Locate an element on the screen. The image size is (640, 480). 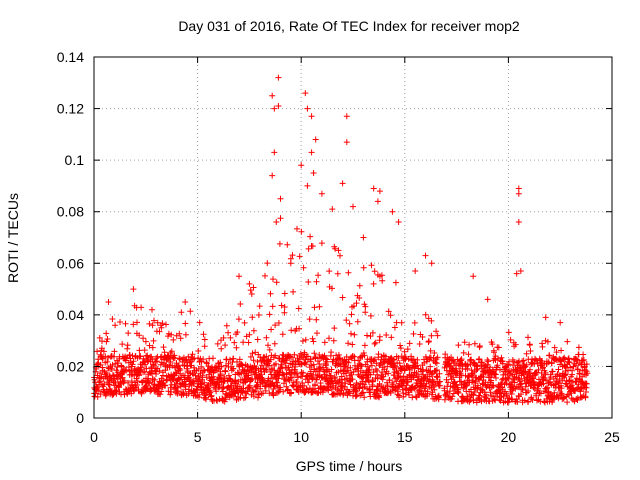
y-axis-label: ROTI / TECUs is located at coordinates (13, 238).